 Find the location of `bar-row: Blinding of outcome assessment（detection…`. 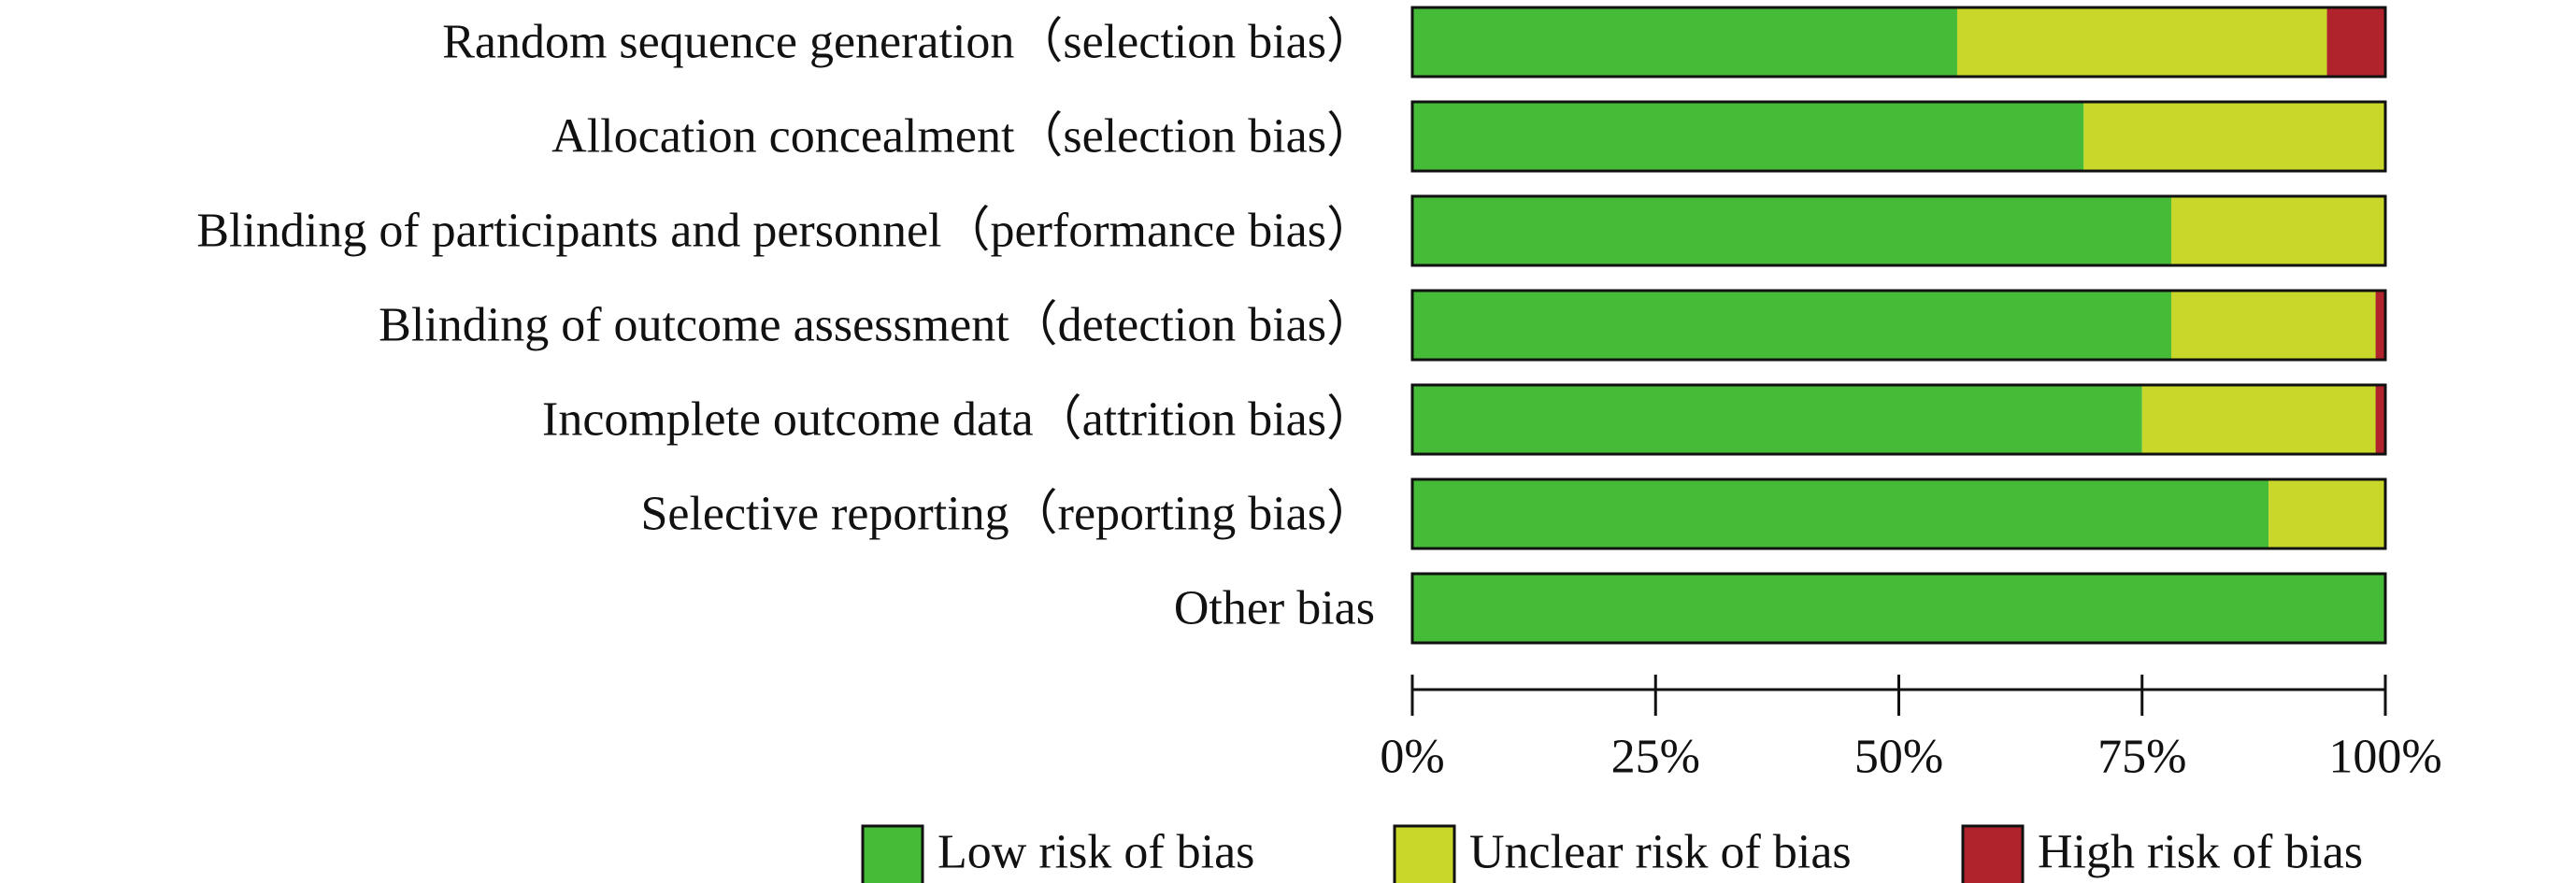

bar-row: Blinding of outcome assessment（detection… is located at coordinates (1383, 325).